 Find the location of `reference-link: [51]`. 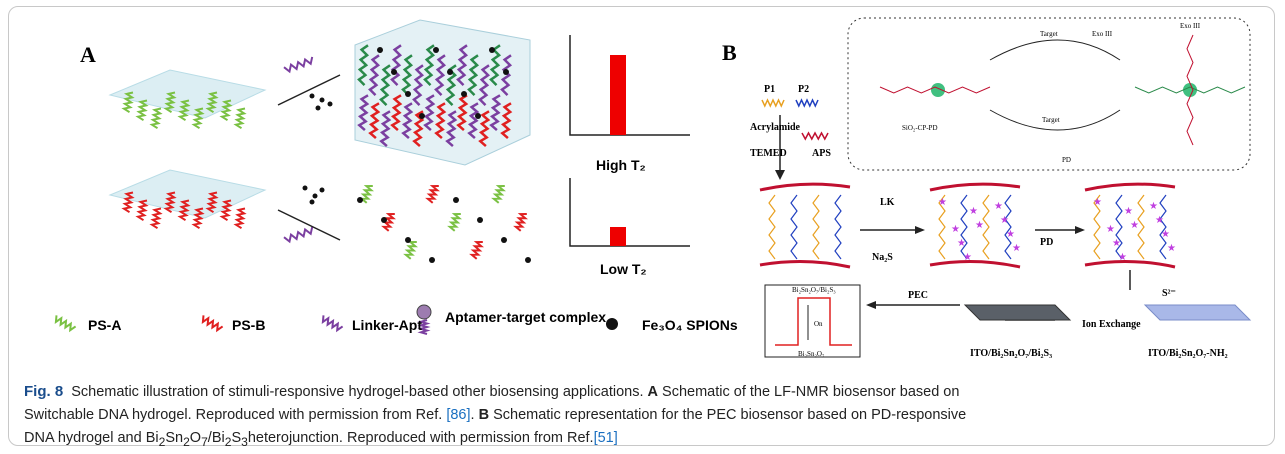

reference-link: [51] is located at coordinates (605, 438).